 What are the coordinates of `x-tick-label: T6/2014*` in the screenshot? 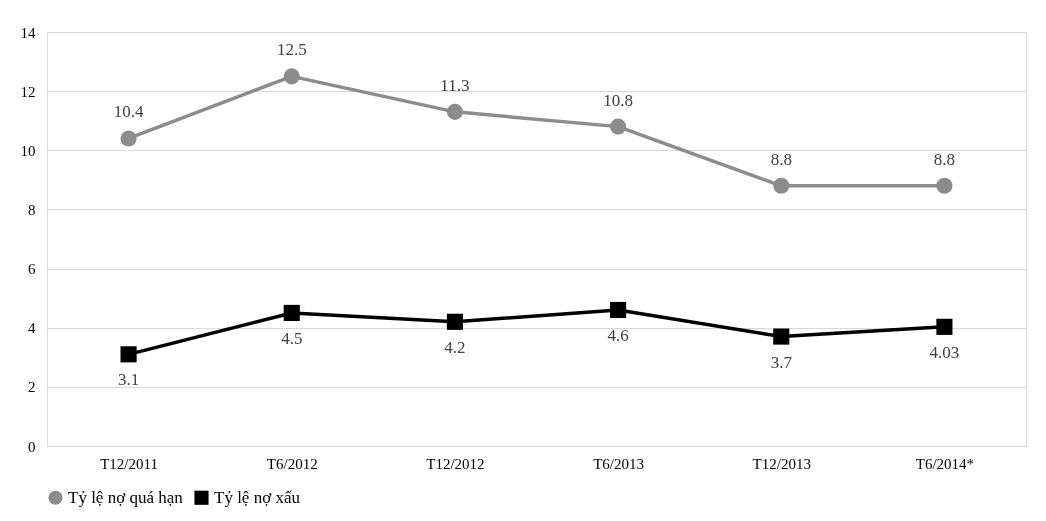 It's located at (945, 463).